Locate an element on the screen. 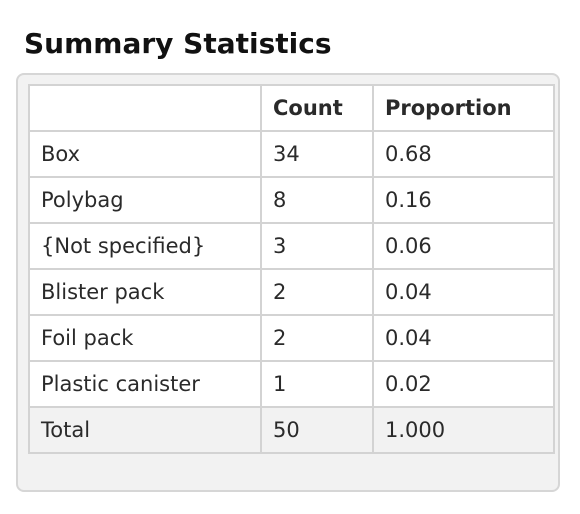  row-label: Foil pack is located at coordinates (145, 338).